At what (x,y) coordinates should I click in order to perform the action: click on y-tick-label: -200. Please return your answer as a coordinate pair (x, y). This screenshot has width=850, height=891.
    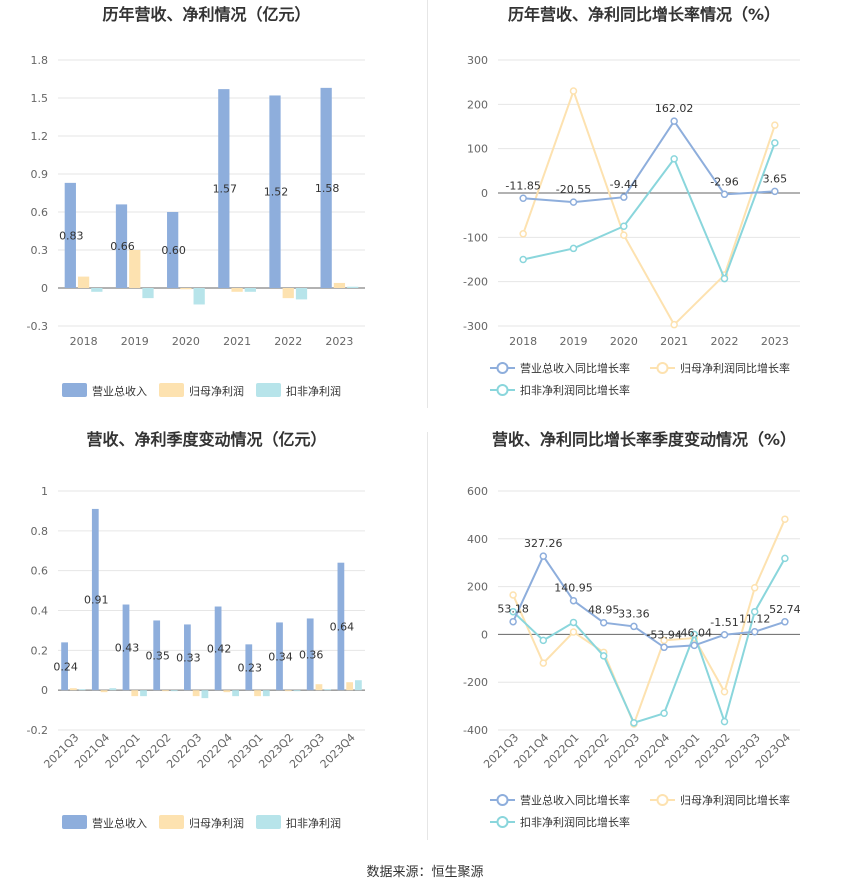
    Looking at the image, I should click on (475, 282).